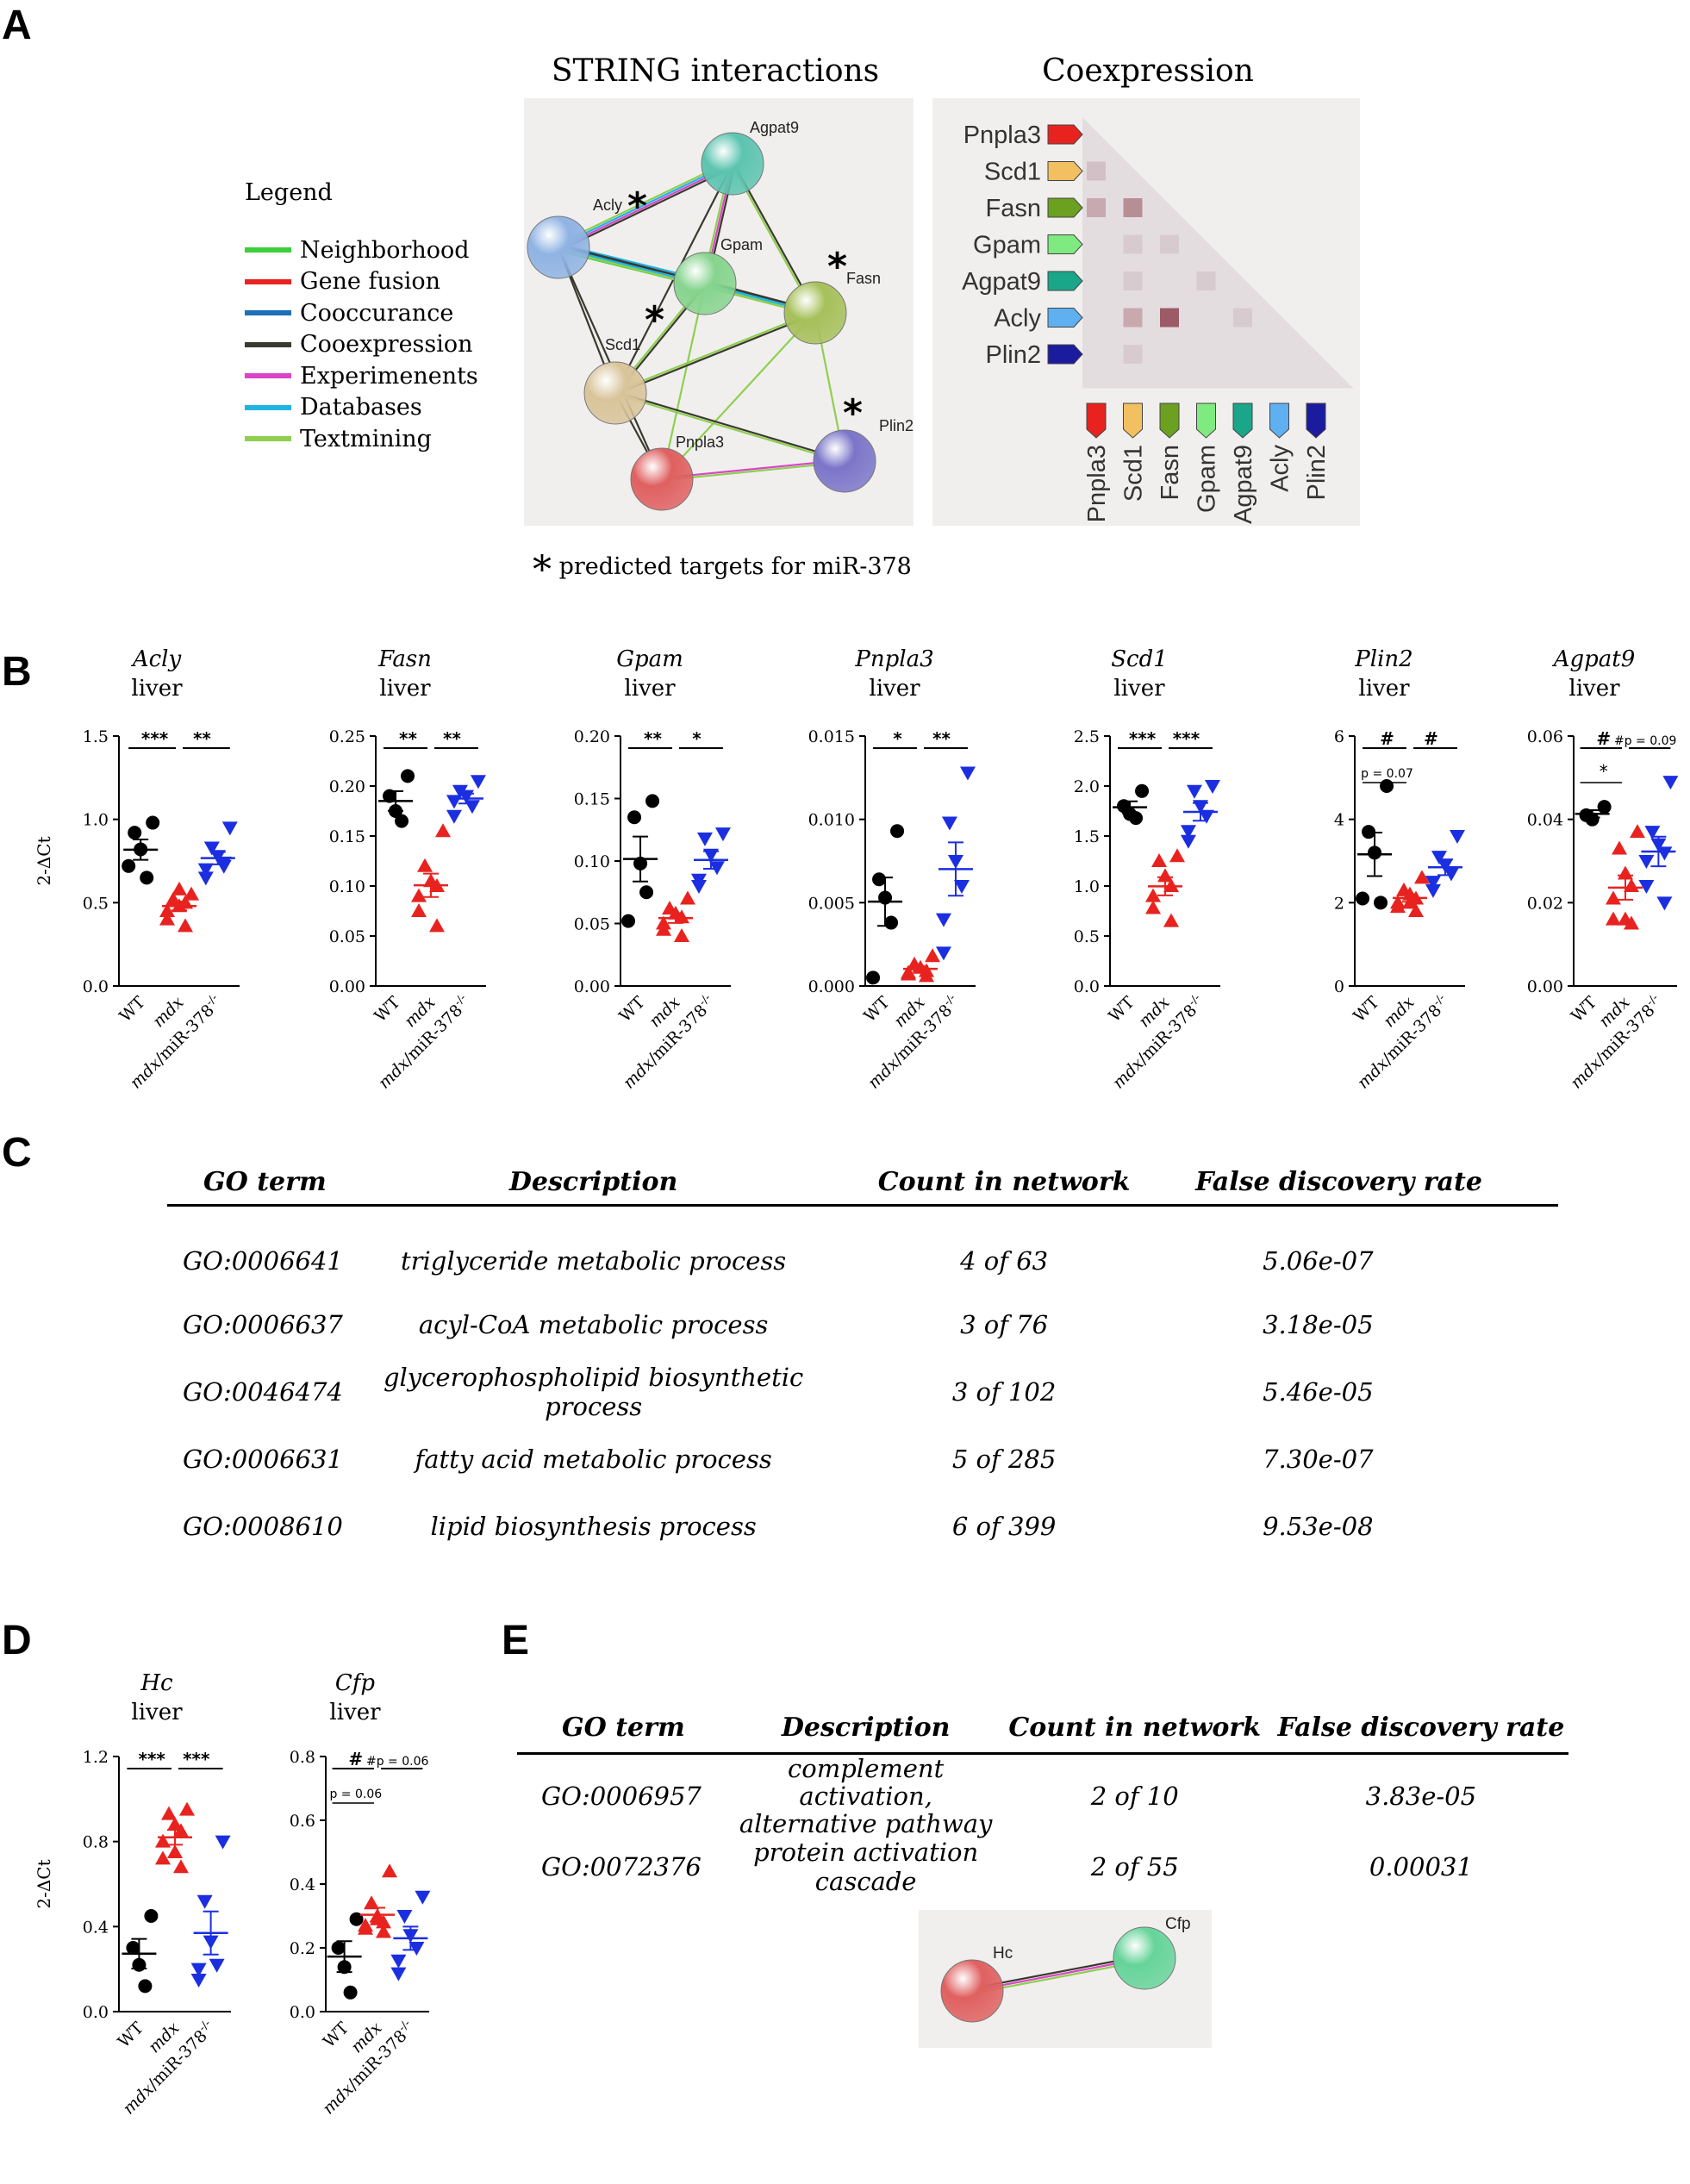 The height and width of the screenshot is (2184, 1690). What do you see at coordinates (342, 282) in the screenshot?
I see `legend-item: Gene fusion` at bounding box center [342, 282].